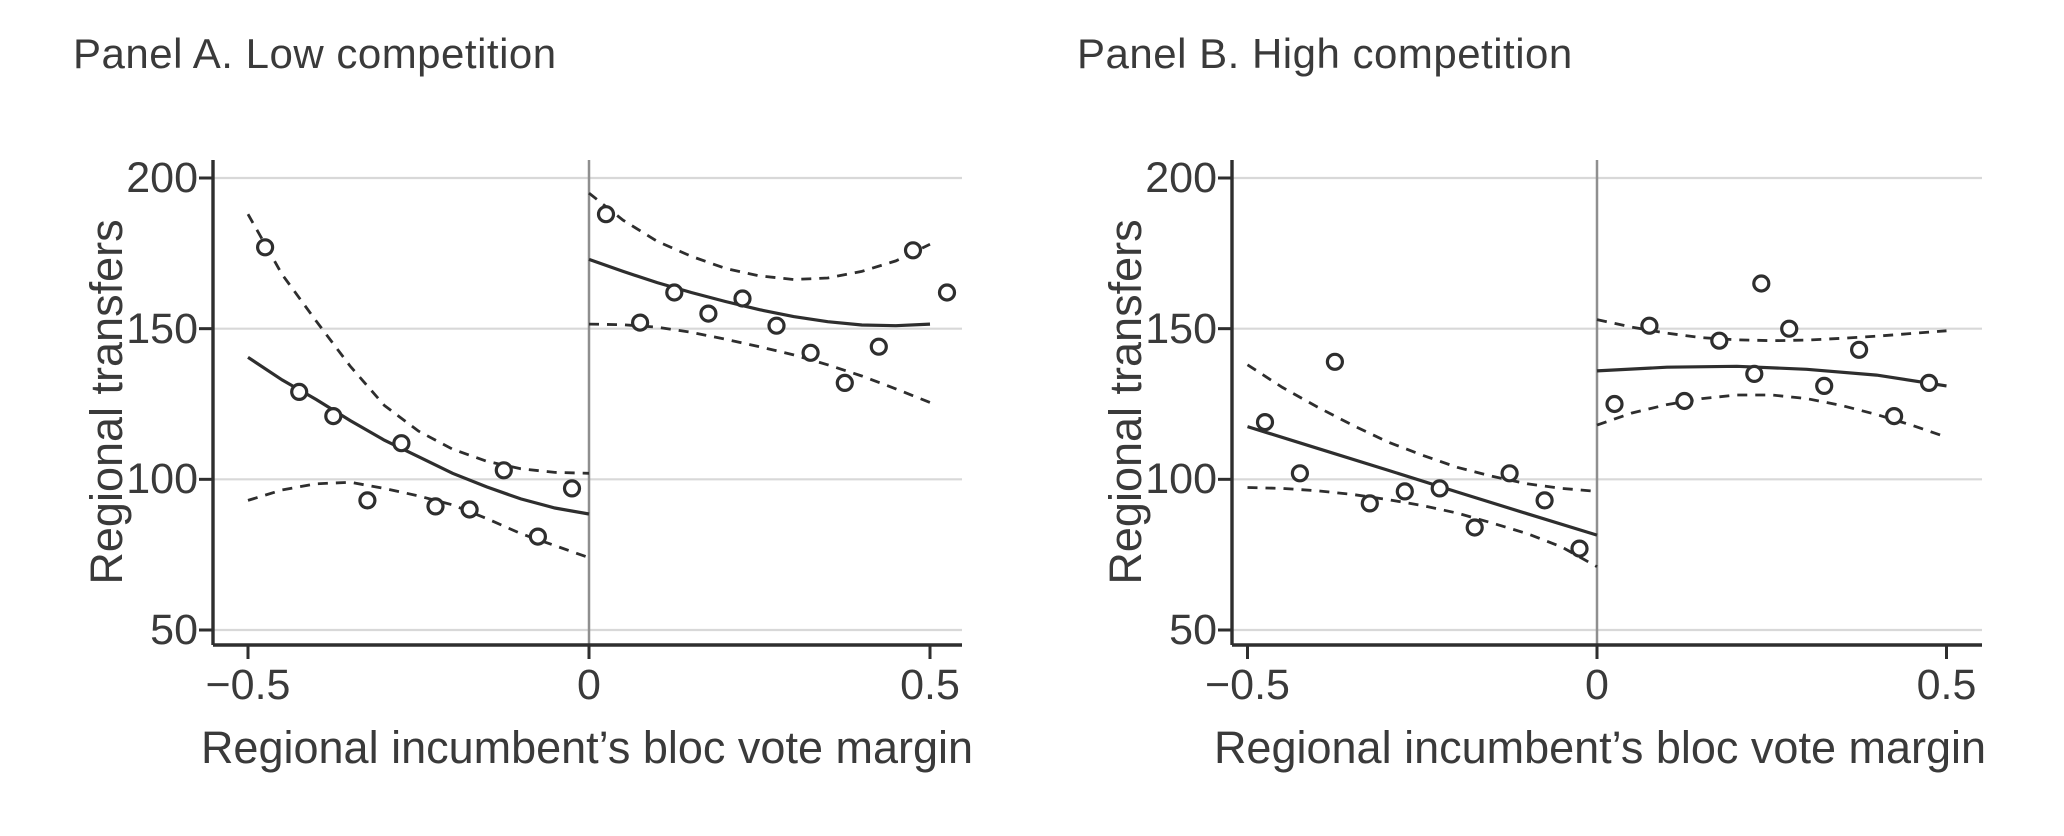  Describe the element at coordinates (759, 363) in the screenshot. I see `ci-band-lower-right-line` at that location.